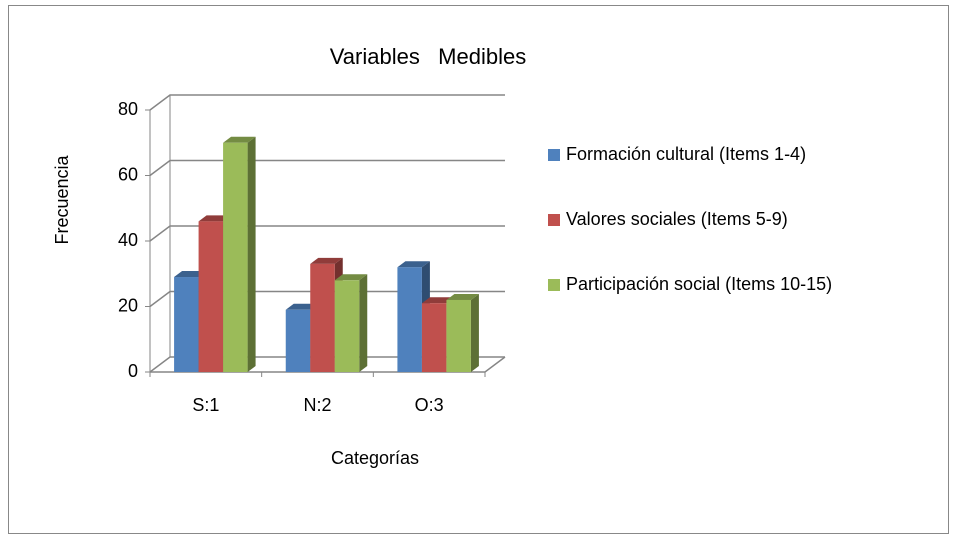 This screenshot has height=540, width=958. What do you see at coordinates (205, 405) in the screenshot?
I see `x-tick-label: S:1` at bounding box center [205, 405].